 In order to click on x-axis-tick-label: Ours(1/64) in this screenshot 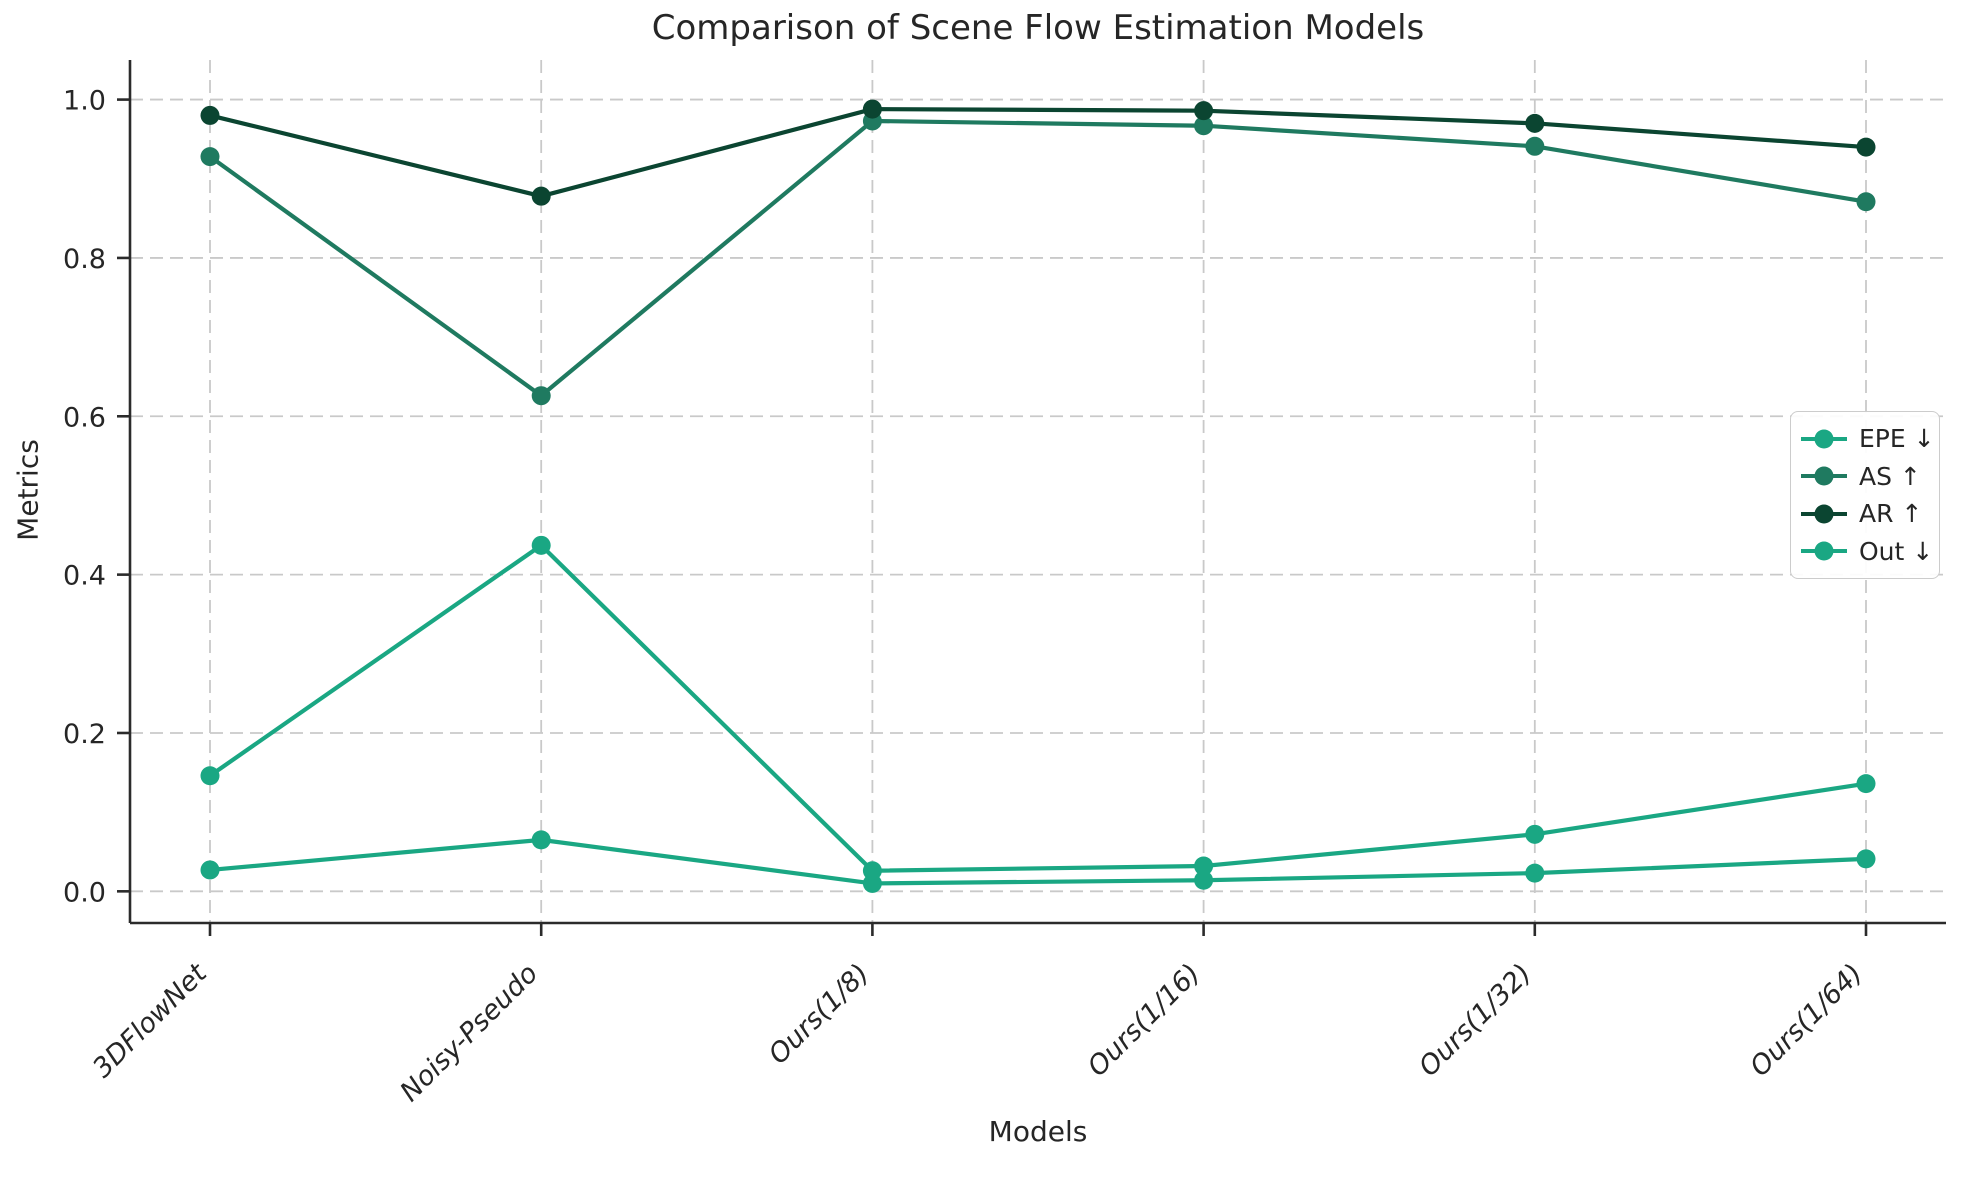, I will do `click(1806, 1020)`.